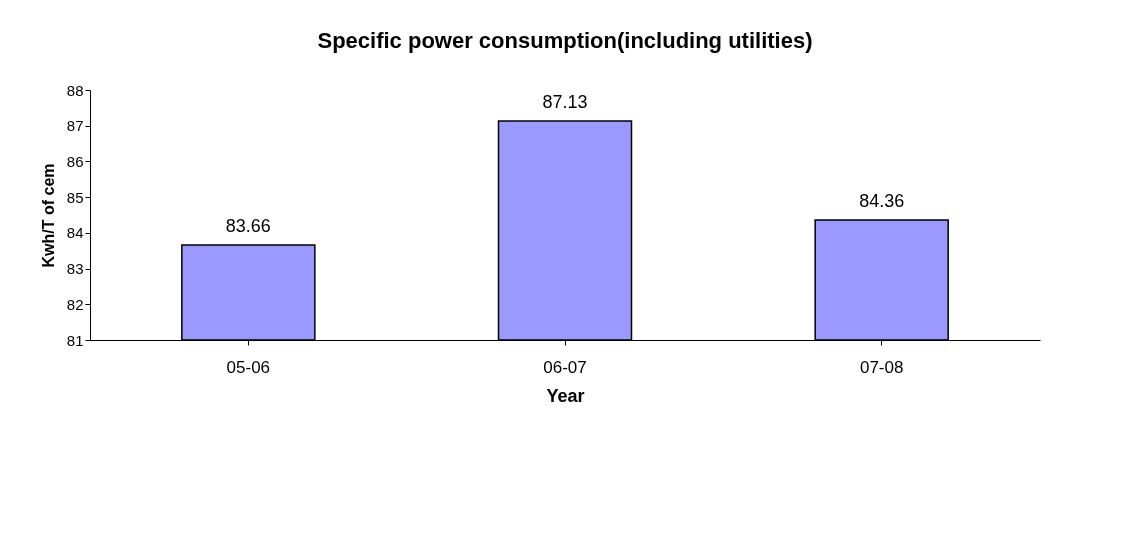  What do you see at coordinates (881, 367) in the screenshot?
I see `x-tick-label: 07-08` at bounding box center [881, 367].